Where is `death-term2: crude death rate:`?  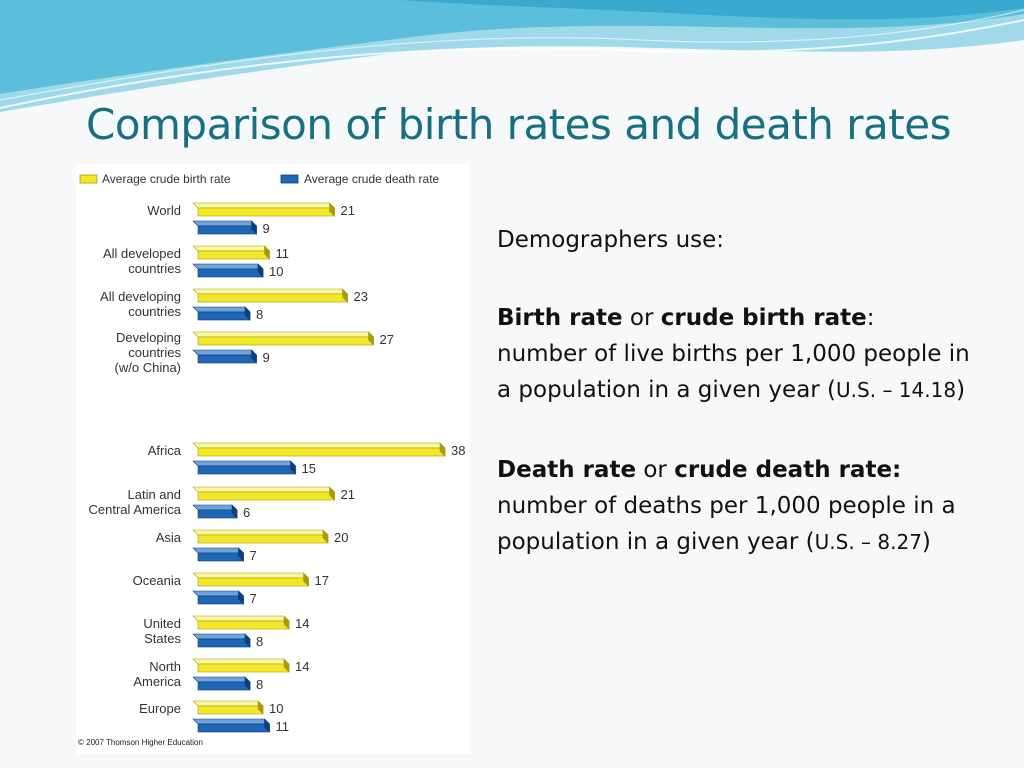
death-term2: crude death rate: is located at coordinates (788, 470).